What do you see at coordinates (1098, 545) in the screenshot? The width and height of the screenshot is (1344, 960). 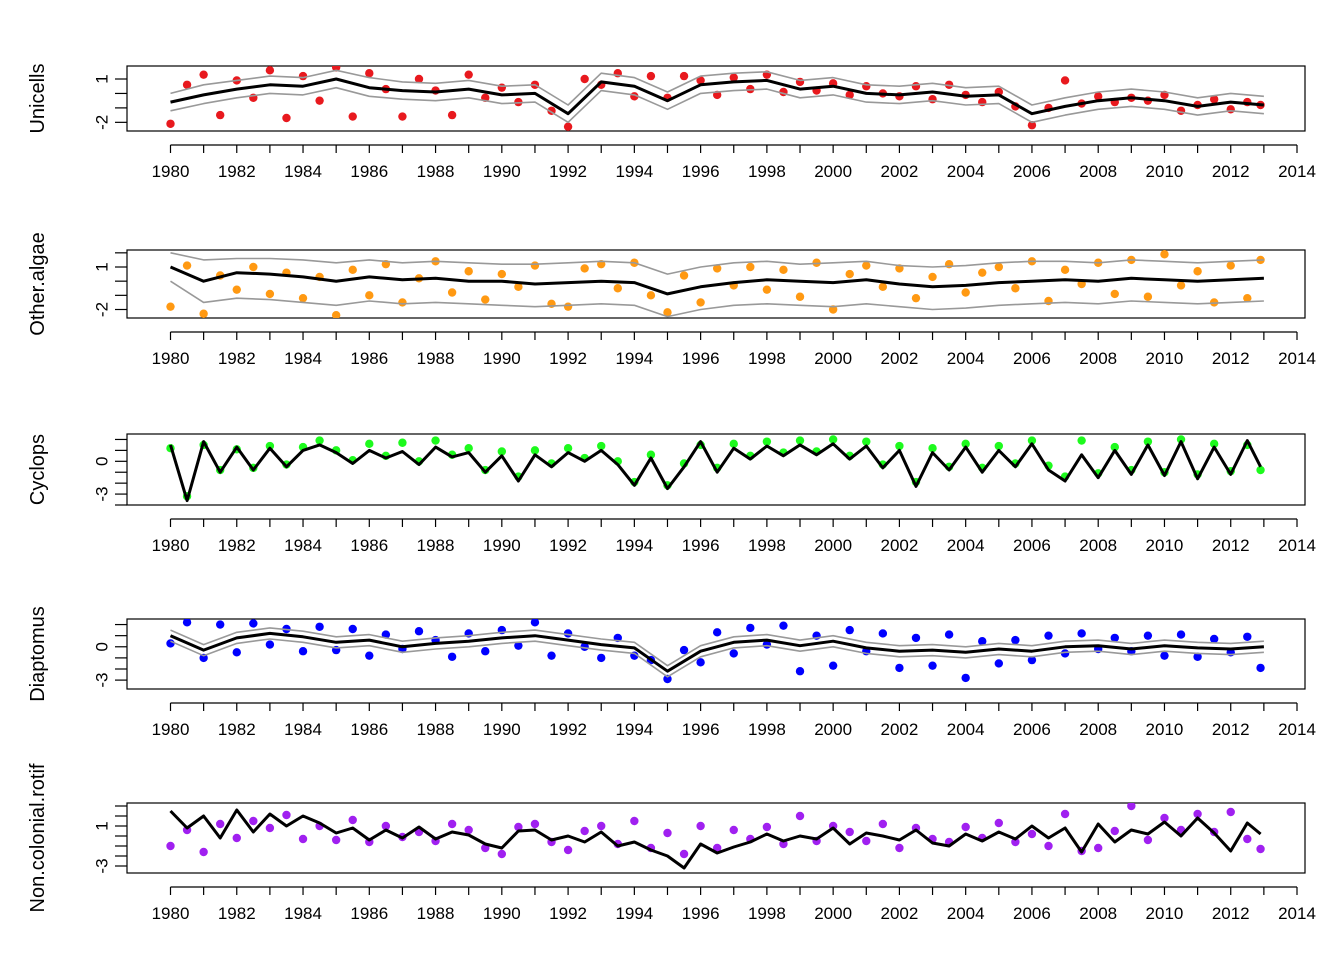 I see `x-tick-label: 2008` at bounding box center [1098, 545].